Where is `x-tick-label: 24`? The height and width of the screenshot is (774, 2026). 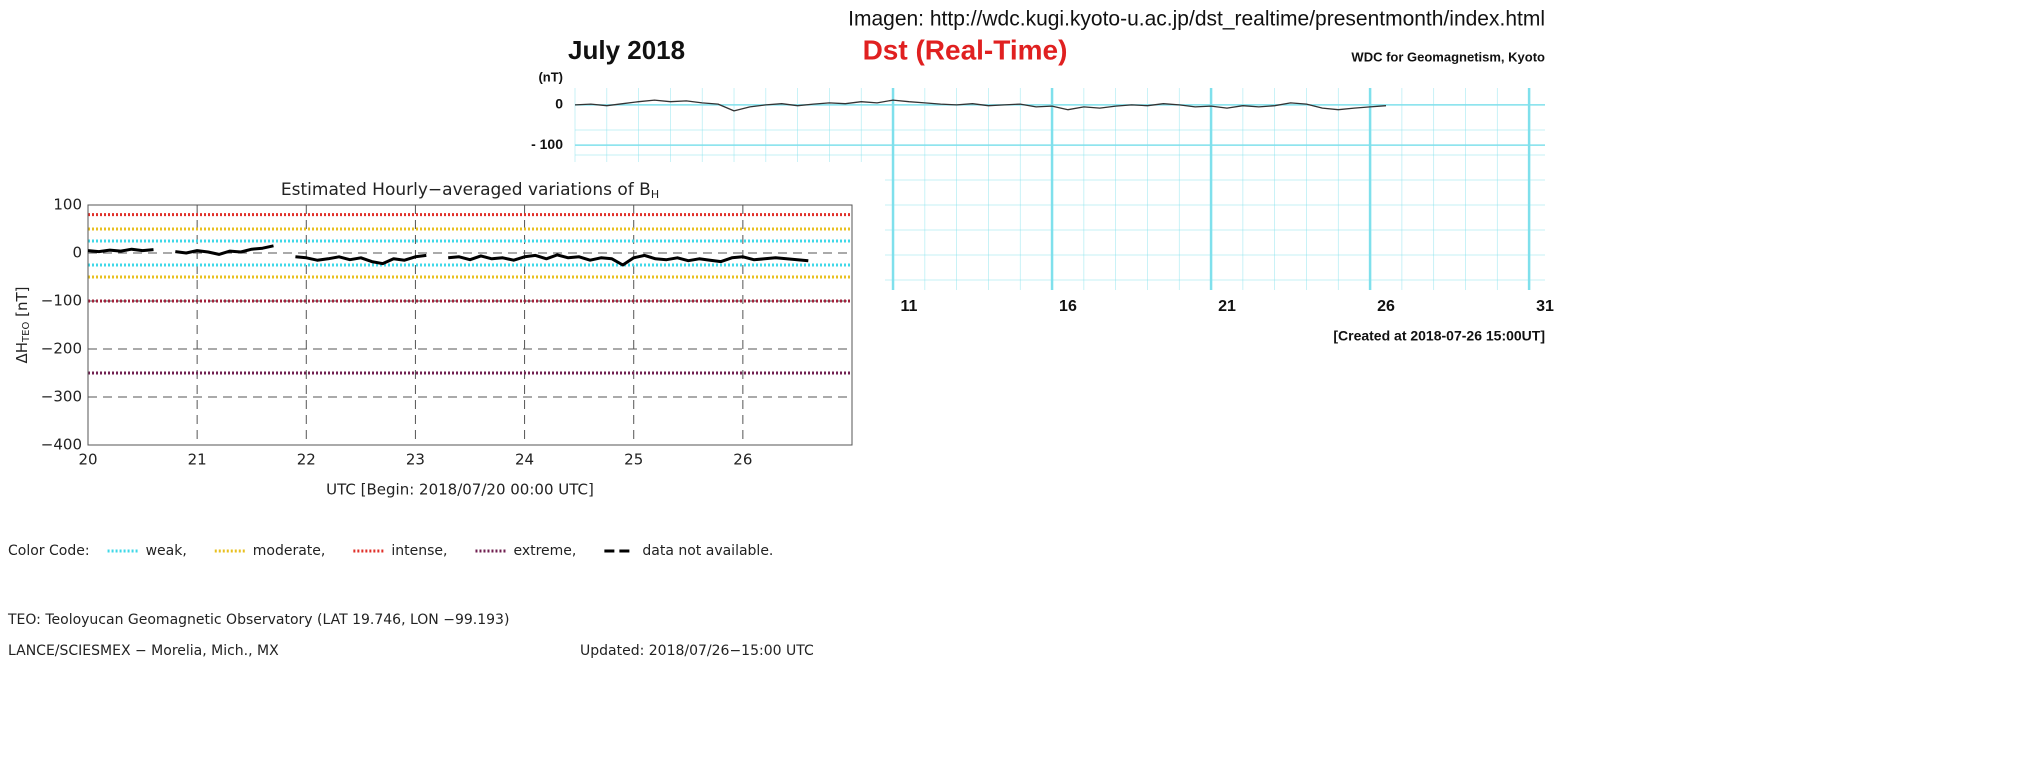 x-tick-label: 24 is located at coordinates (524, 460).